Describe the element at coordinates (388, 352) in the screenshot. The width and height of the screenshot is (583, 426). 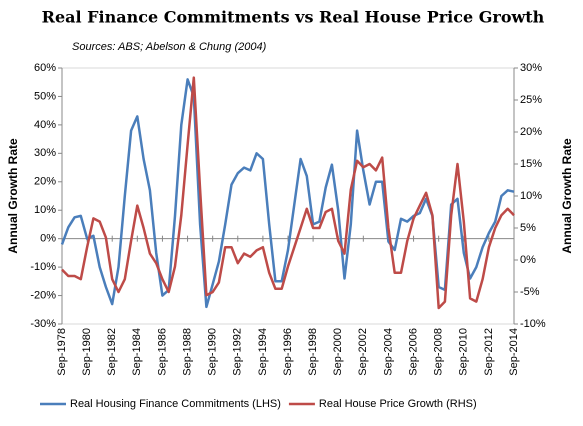
I see `x-tick-label: Sep-2004` at that location.